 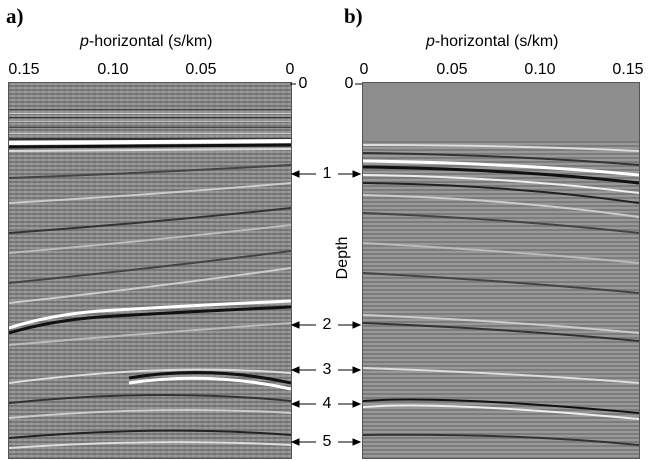 I want to click on panel-a-top-band, so click(x=150, y=124).